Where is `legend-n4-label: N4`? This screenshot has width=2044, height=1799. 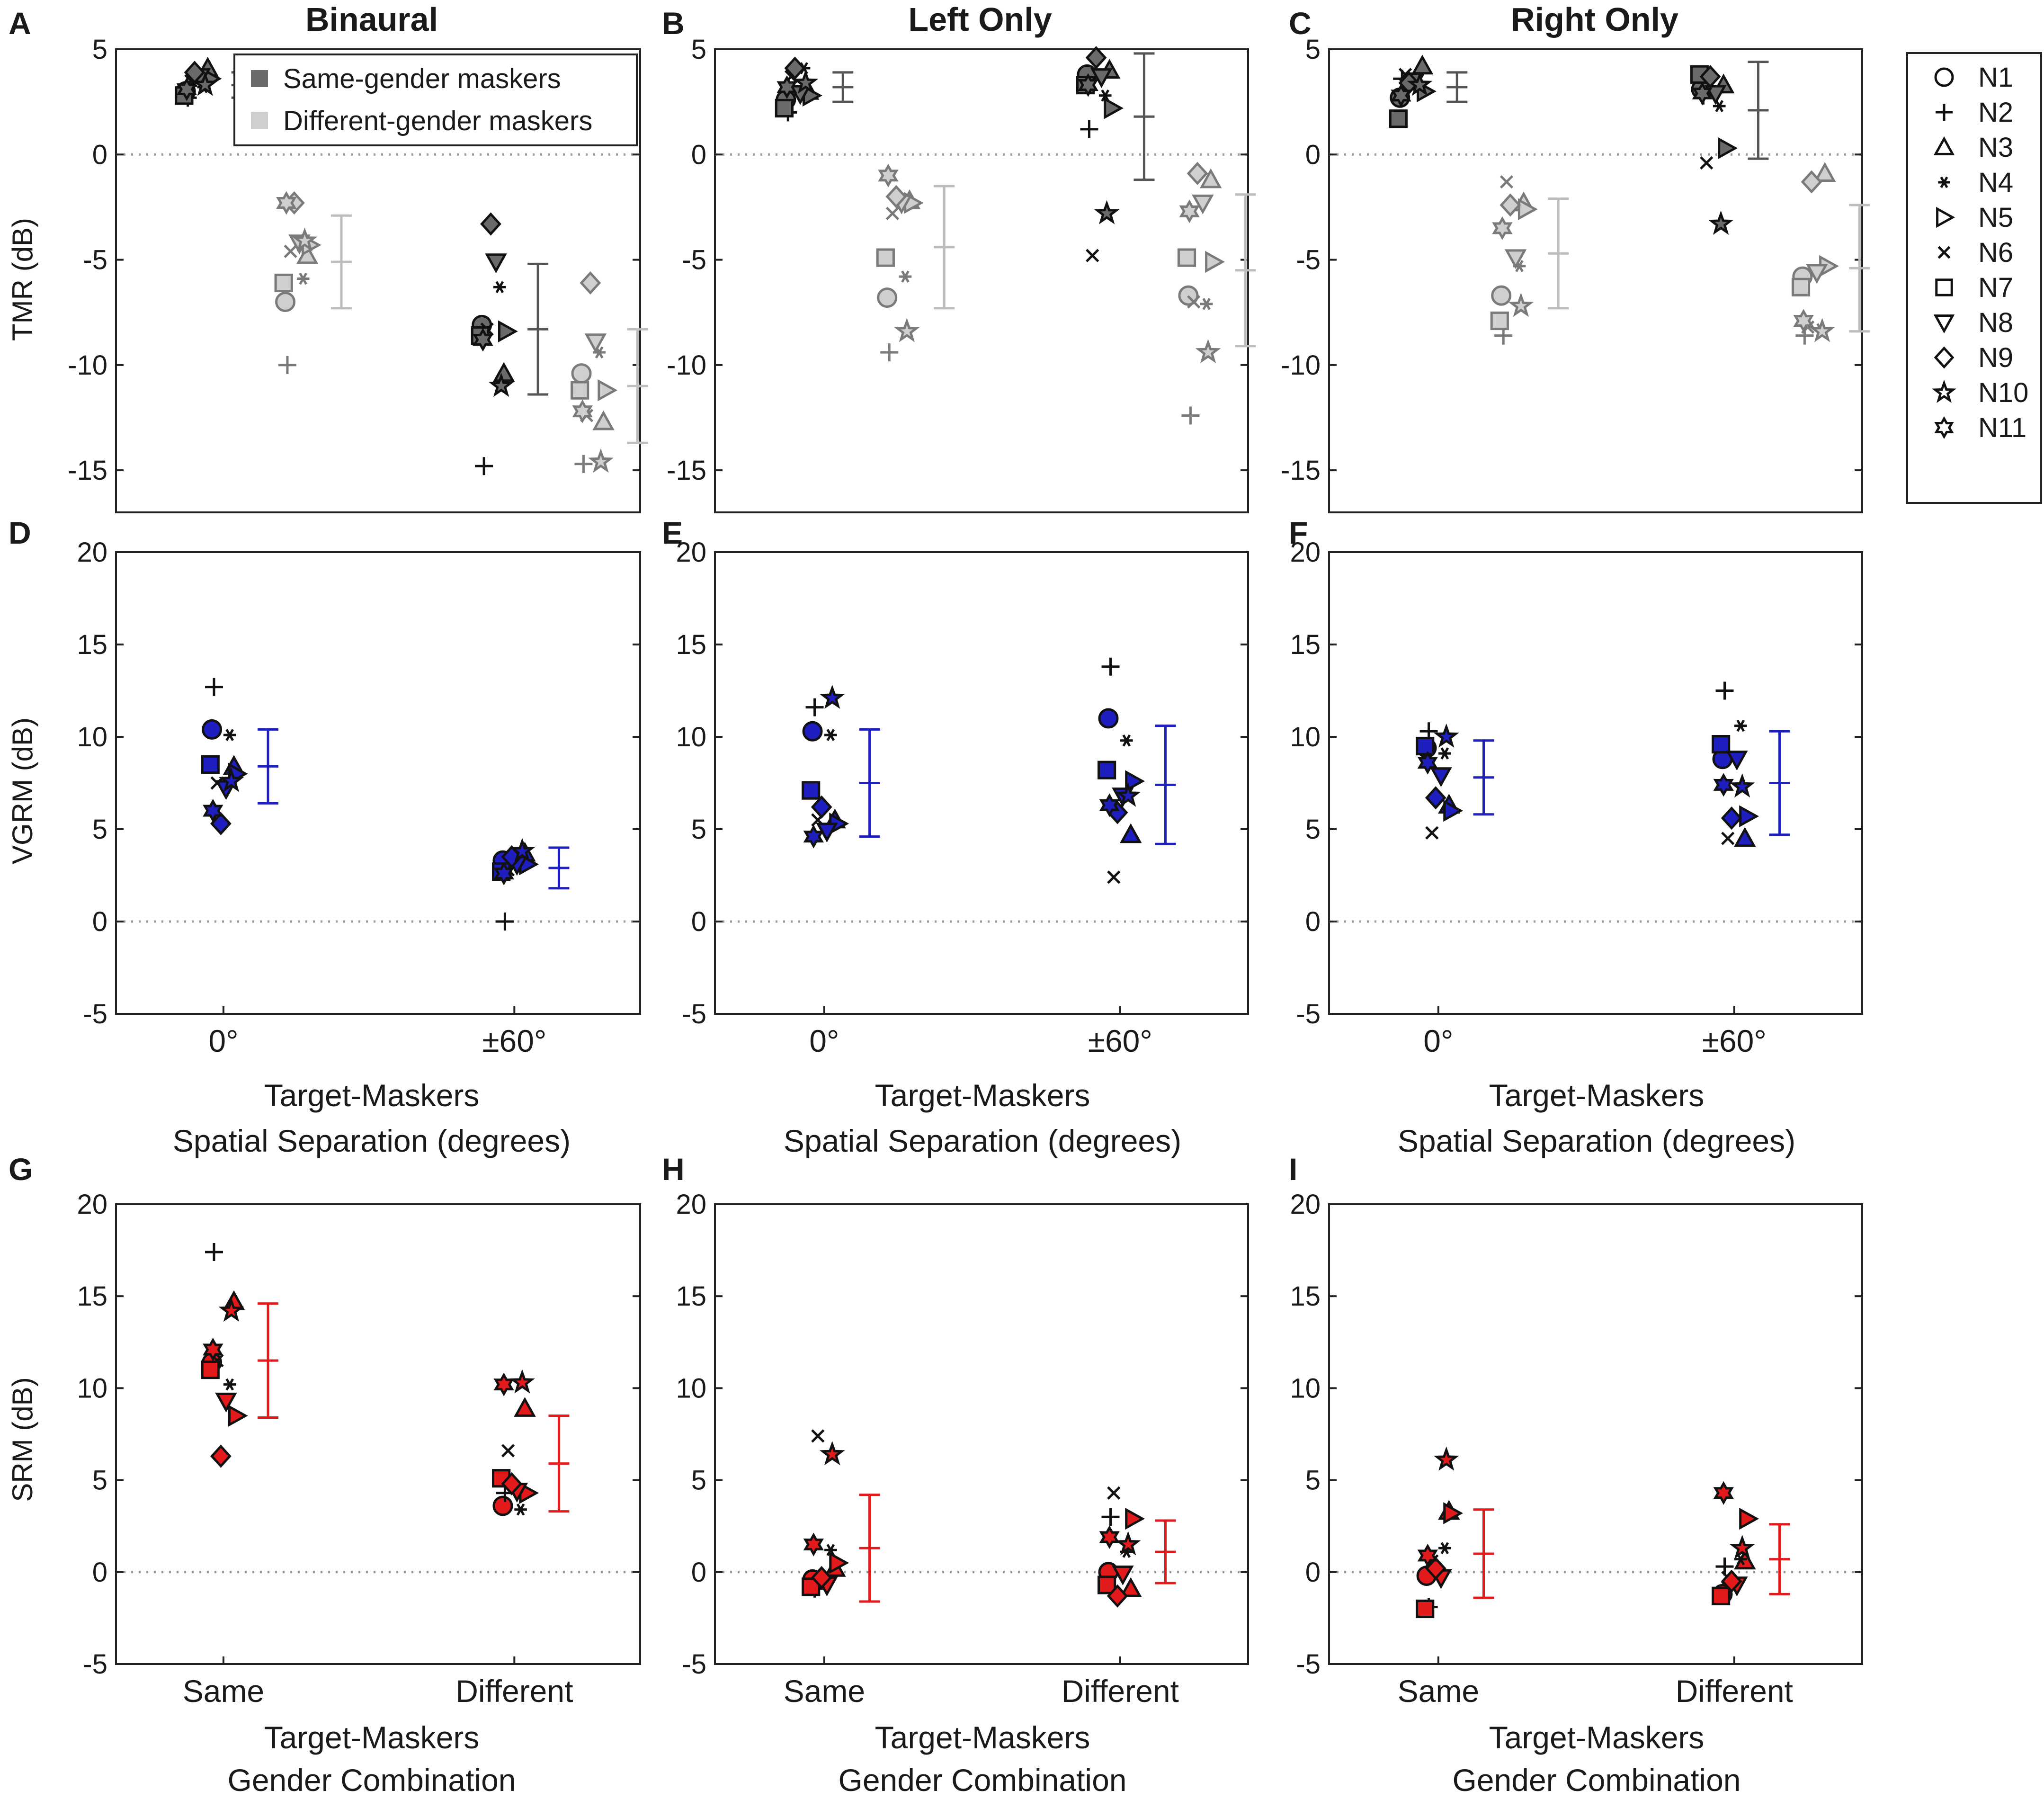 legend-n4-label: N4 is located at coordinates (1995, 182).